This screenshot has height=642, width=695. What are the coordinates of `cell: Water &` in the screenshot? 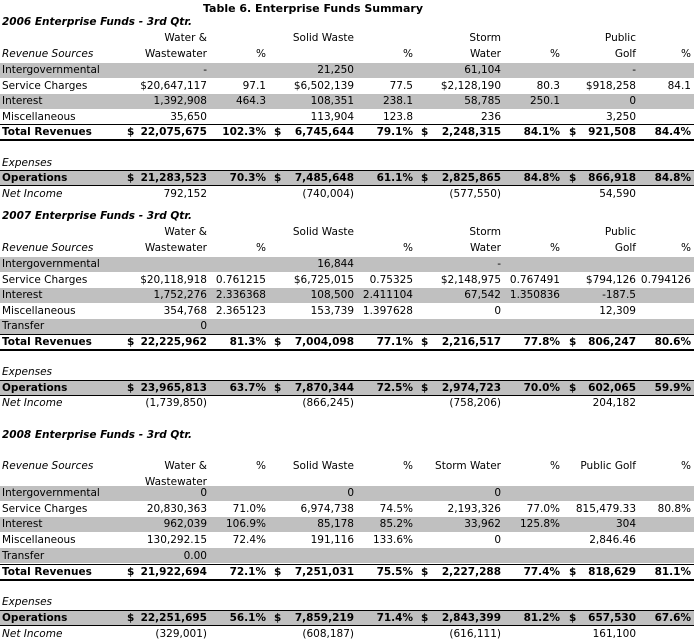 It's located at (185, 466).